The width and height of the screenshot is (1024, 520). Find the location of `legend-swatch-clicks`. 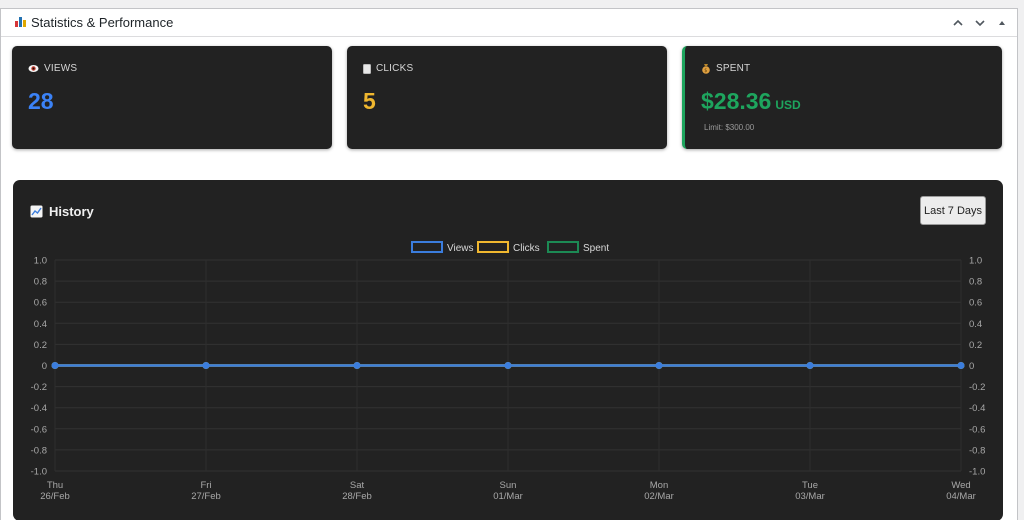

legend-swatch-clicks is located at coordinates (493, 247).